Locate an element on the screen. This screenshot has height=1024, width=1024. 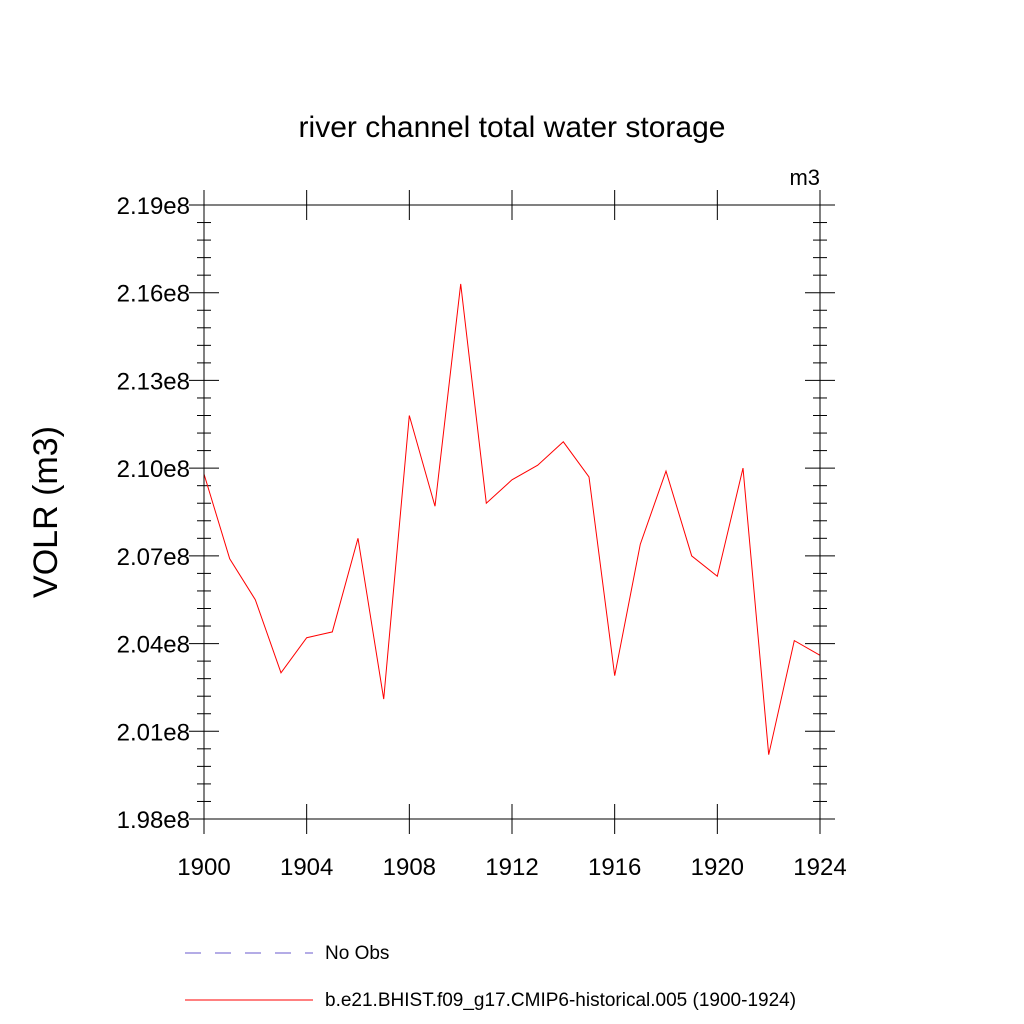
x-tick-label: 1912 is located at coordinates (511, 867).